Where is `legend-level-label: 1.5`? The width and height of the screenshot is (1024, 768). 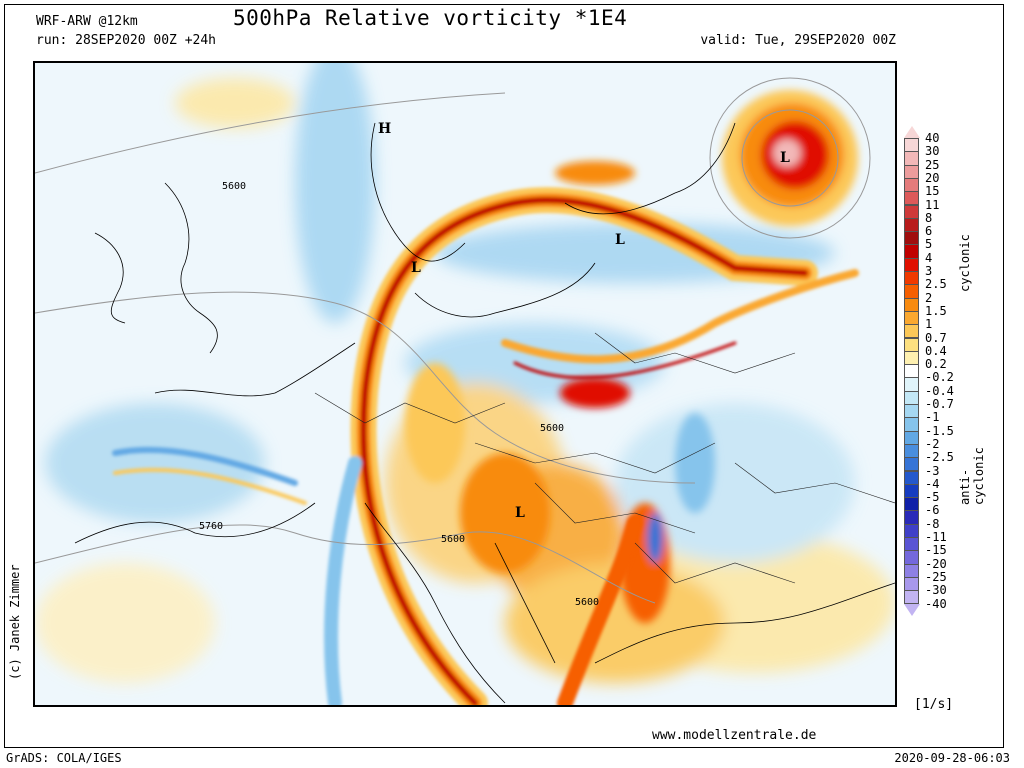 legend-level-label: 1.5 is located at coordinates (936, 310).